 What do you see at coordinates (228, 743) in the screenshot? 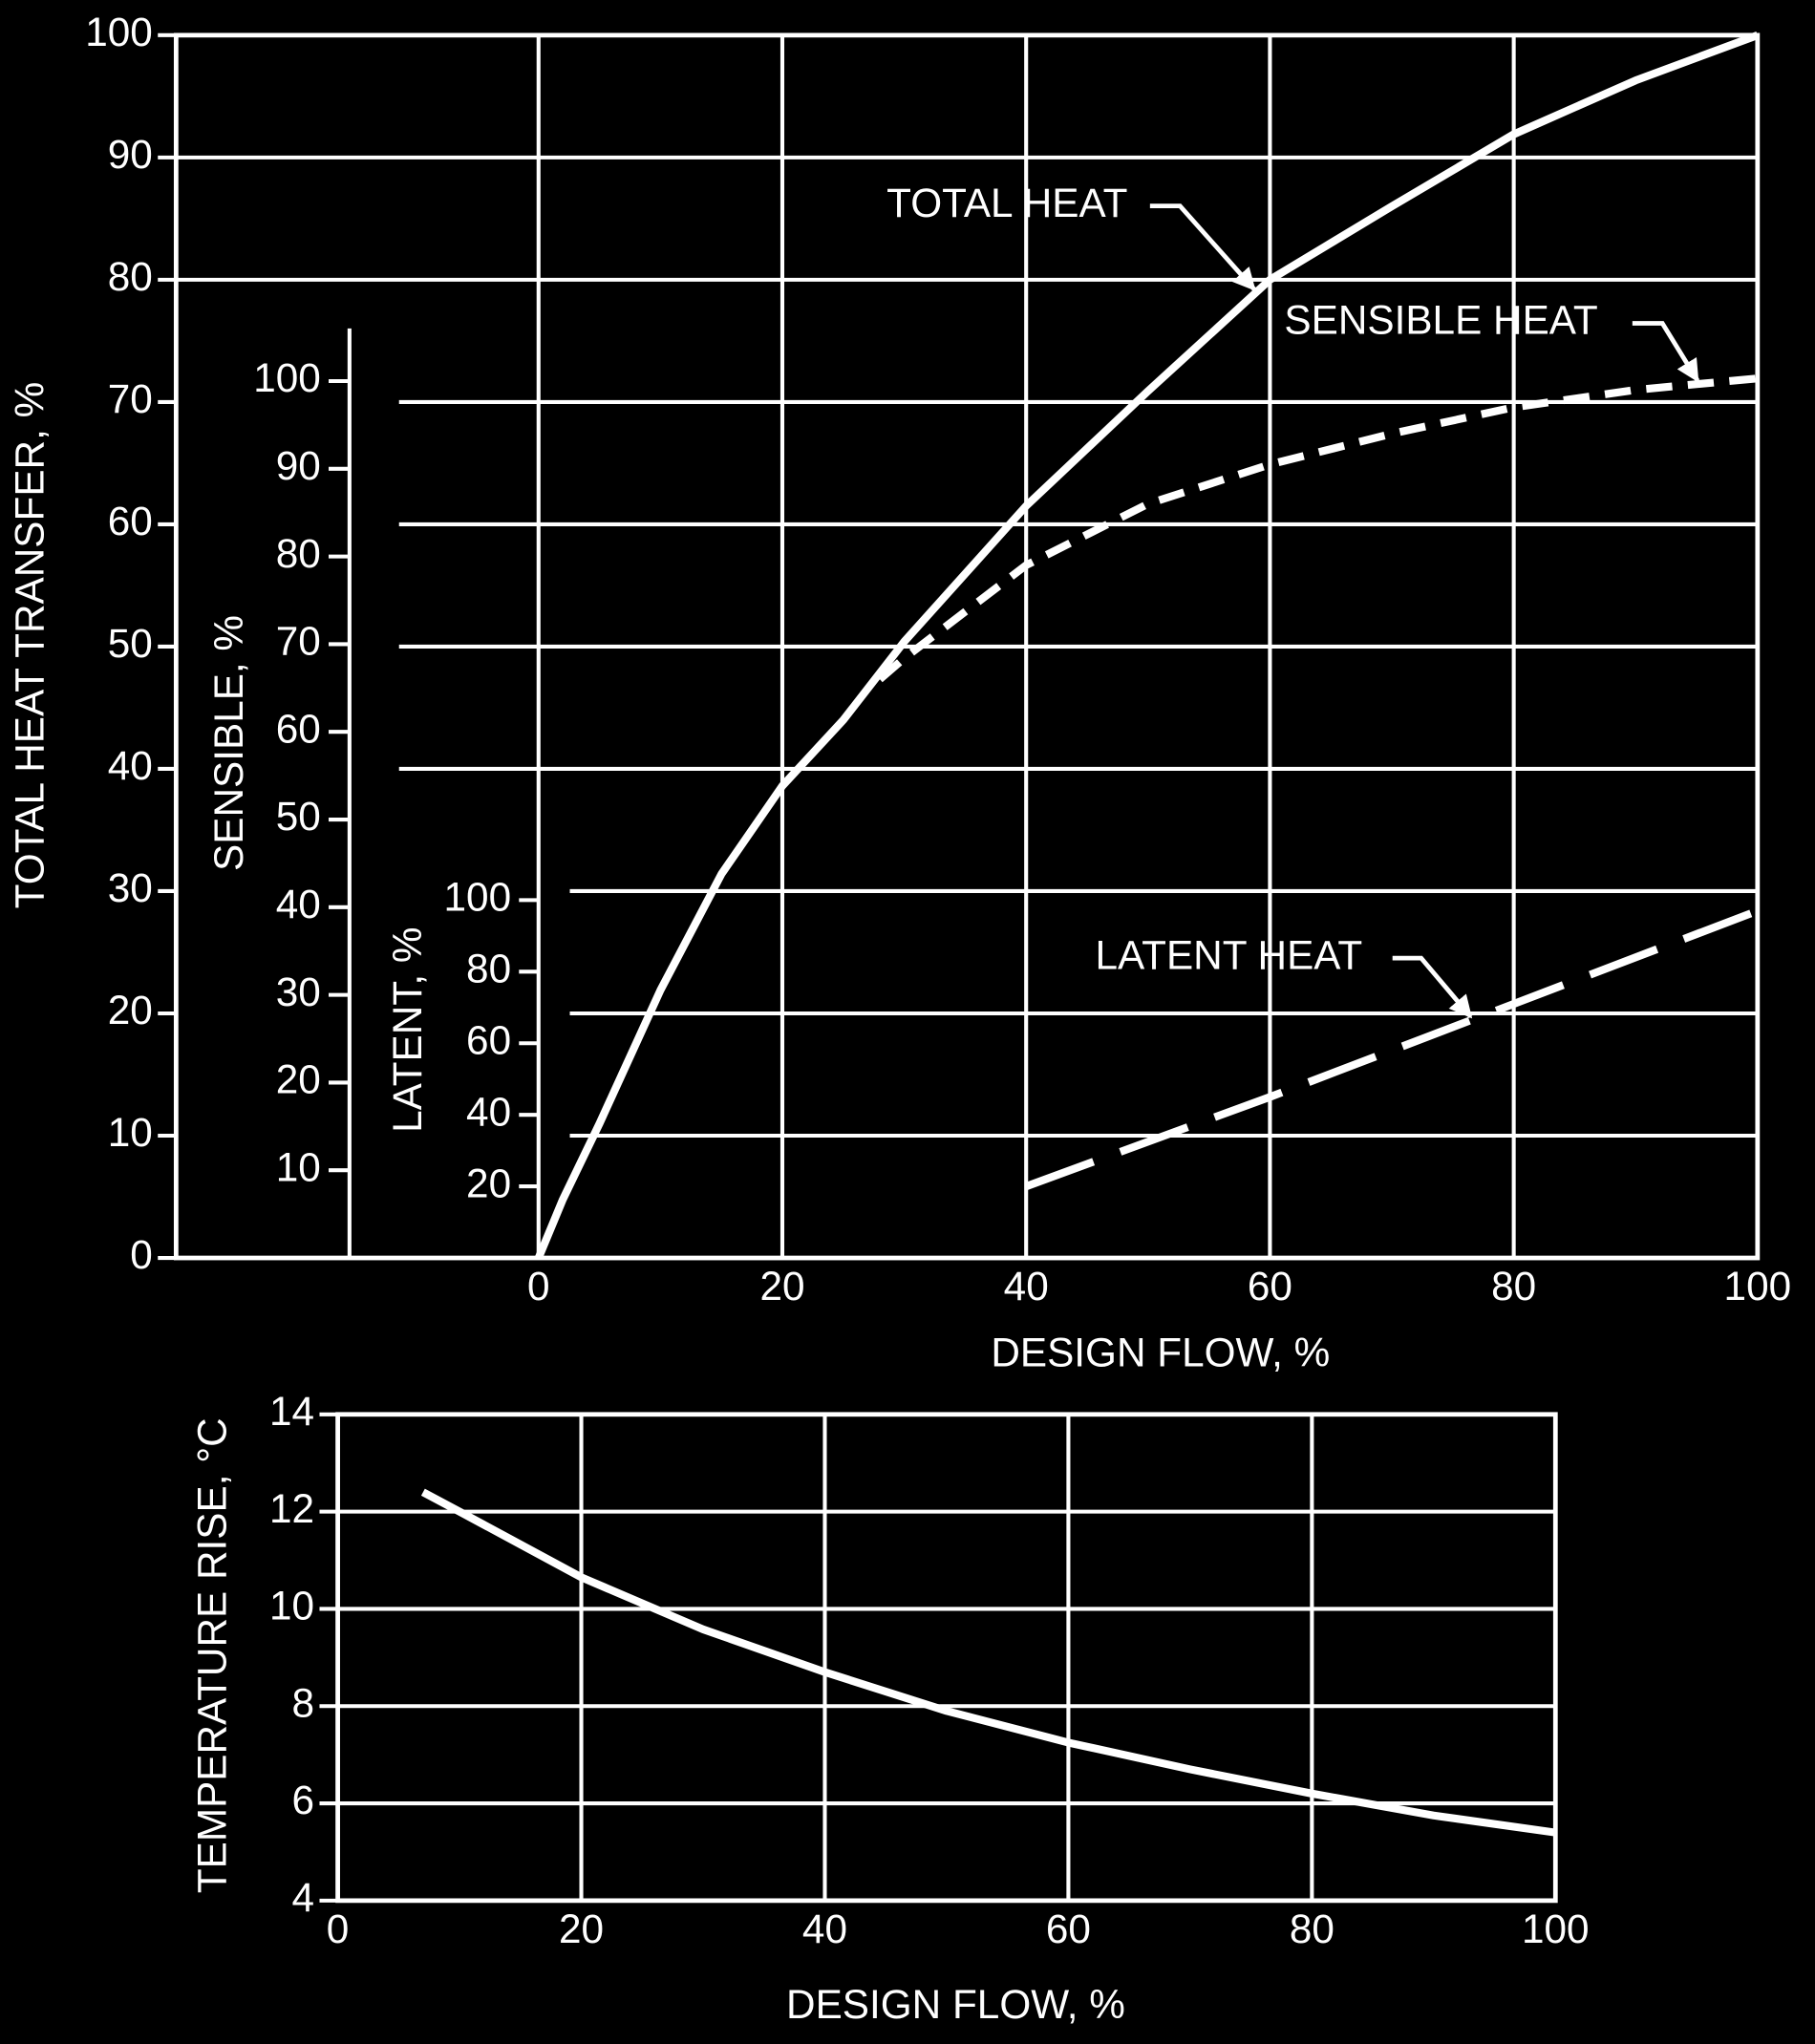
I see `y2-axis-label: SENSIBLE, %` at bounding box center [228, 743].